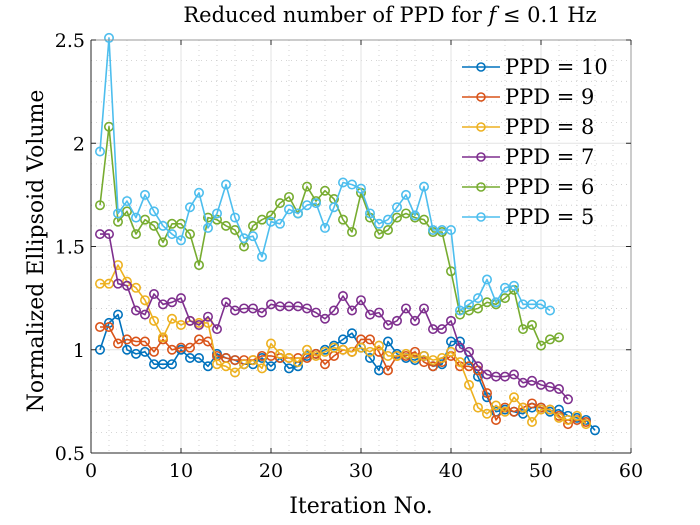 The image size is (700, 525). Describe the element at coordinates (361, 471) in the screenshot. I see `x-tick-label: 30` at that location.